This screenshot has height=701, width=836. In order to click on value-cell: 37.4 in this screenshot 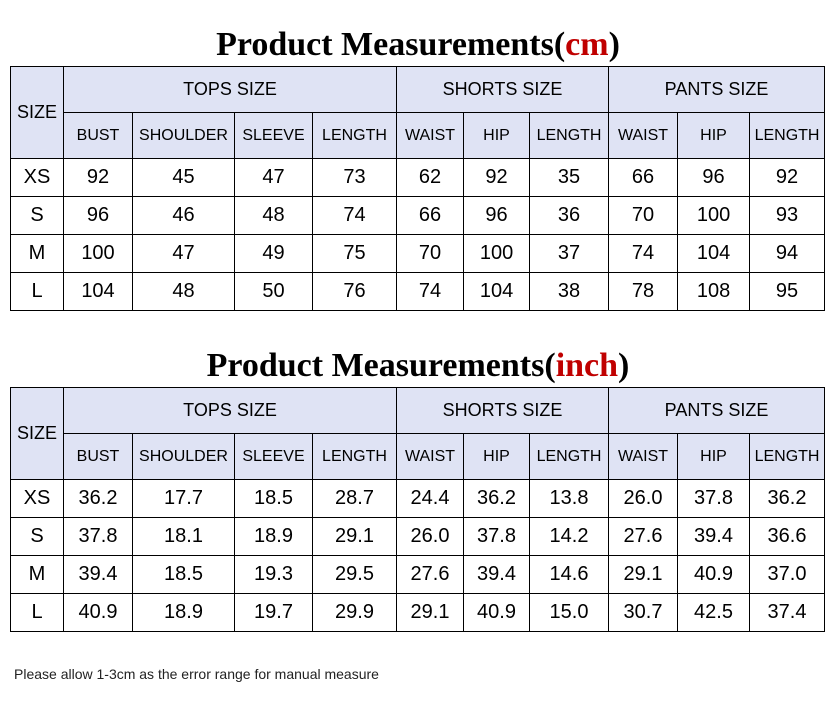, I will do `click(787, 612)`.